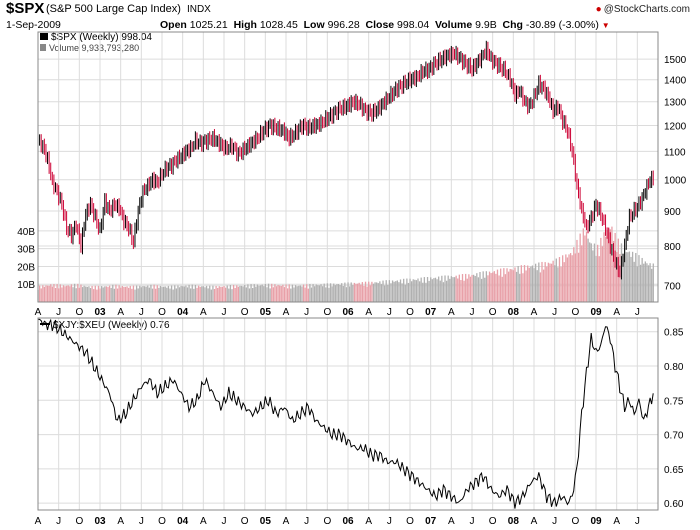 This screenshot has width=700, height=530. Describe the element at coordinates (675, 103) in the screenshot. I see `y-tick-label: 1300` at that location.